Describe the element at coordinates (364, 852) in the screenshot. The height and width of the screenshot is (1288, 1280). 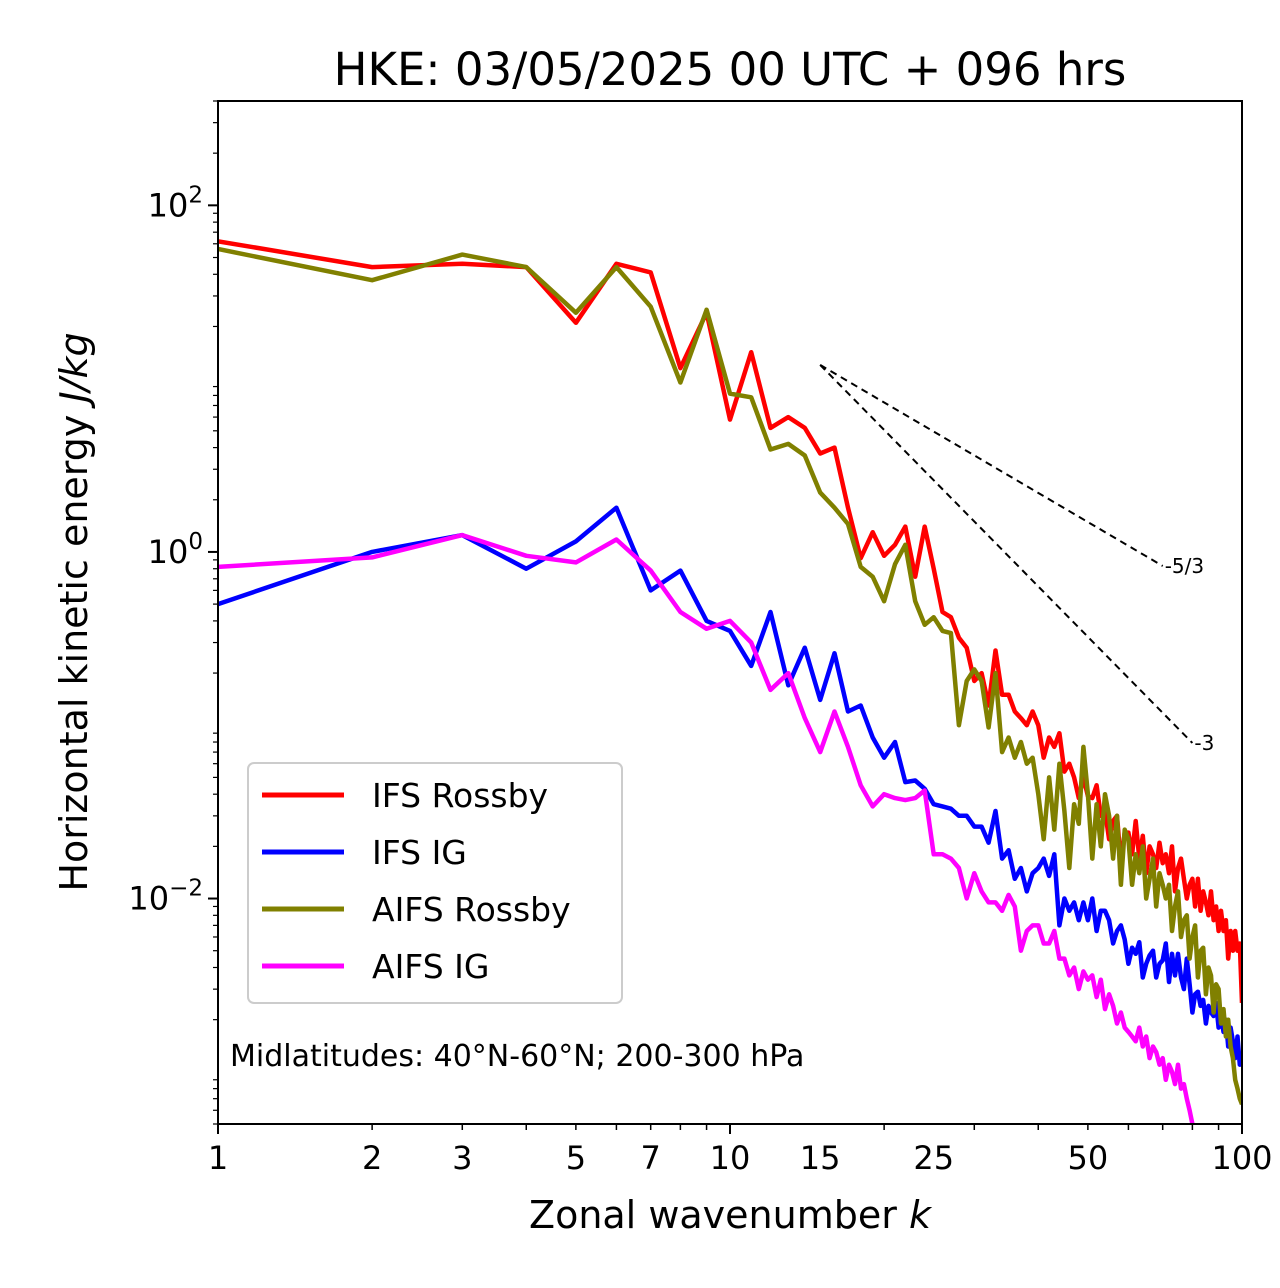
I see `legend-entry-ifs-ig: IFS IG` at that location.